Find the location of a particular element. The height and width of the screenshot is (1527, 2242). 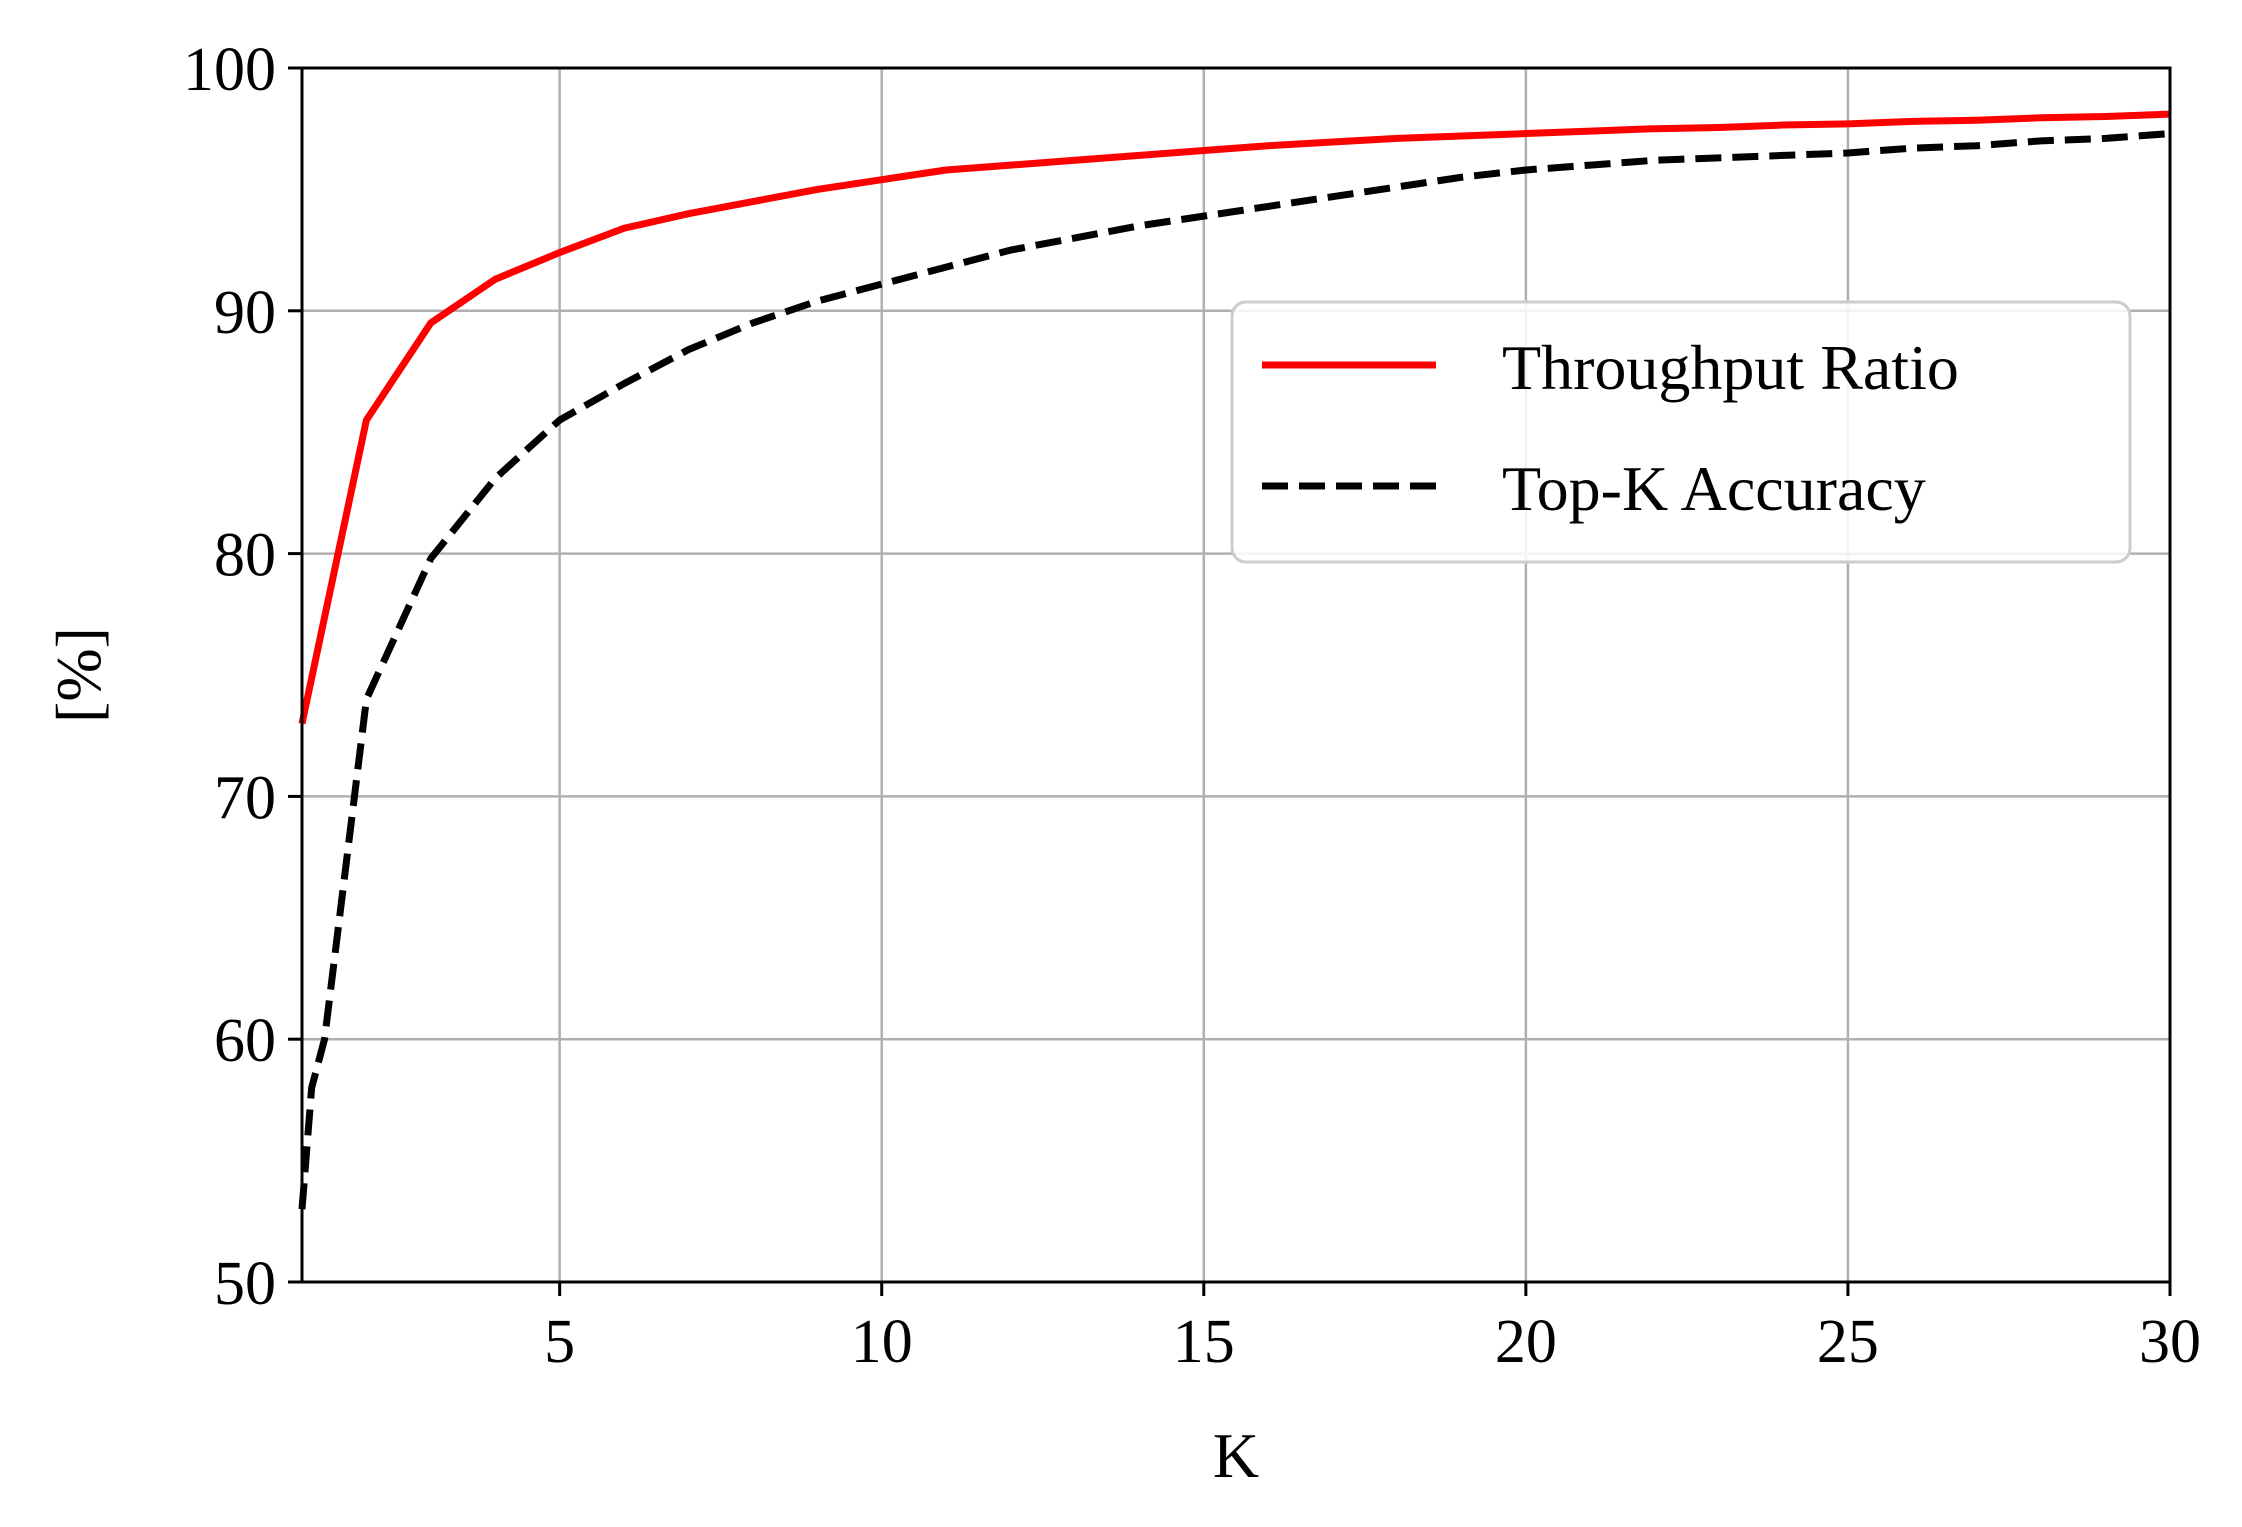

legend-label-top-k-accuracy: Top-K Accuracy is located at coordinates (1714, 488).